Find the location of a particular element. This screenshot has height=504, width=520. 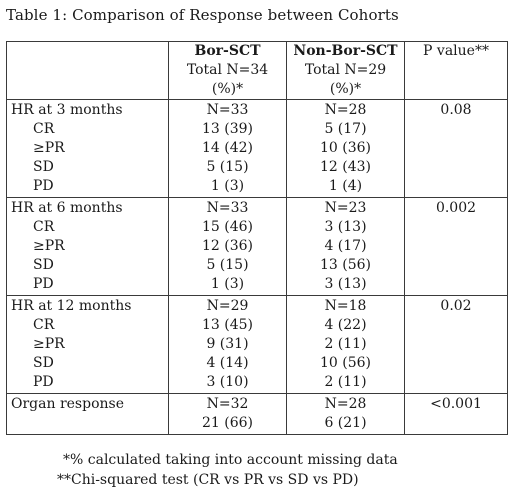

bor-sct-value: 13 (39) is located at coordinates (227, 129).